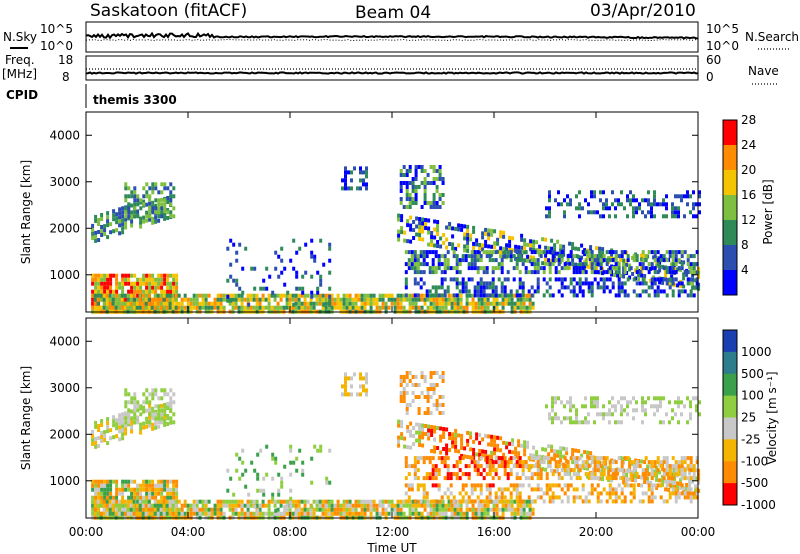 The height and width of the screenshot is (554, 800). What do you see at coordinates (391, 547) in the screenshot?
I see `time-axis-label: Time UT` at bounding box center [391, 547].